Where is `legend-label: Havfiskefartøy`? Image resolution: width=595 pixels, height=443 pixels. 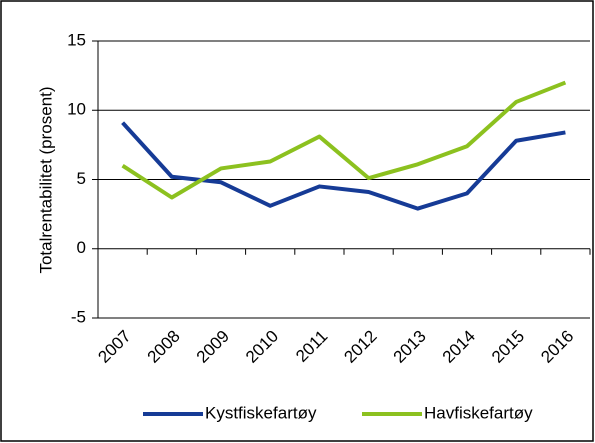 legend-label: Havfiskefartøy is located at coordinates (478, 412).